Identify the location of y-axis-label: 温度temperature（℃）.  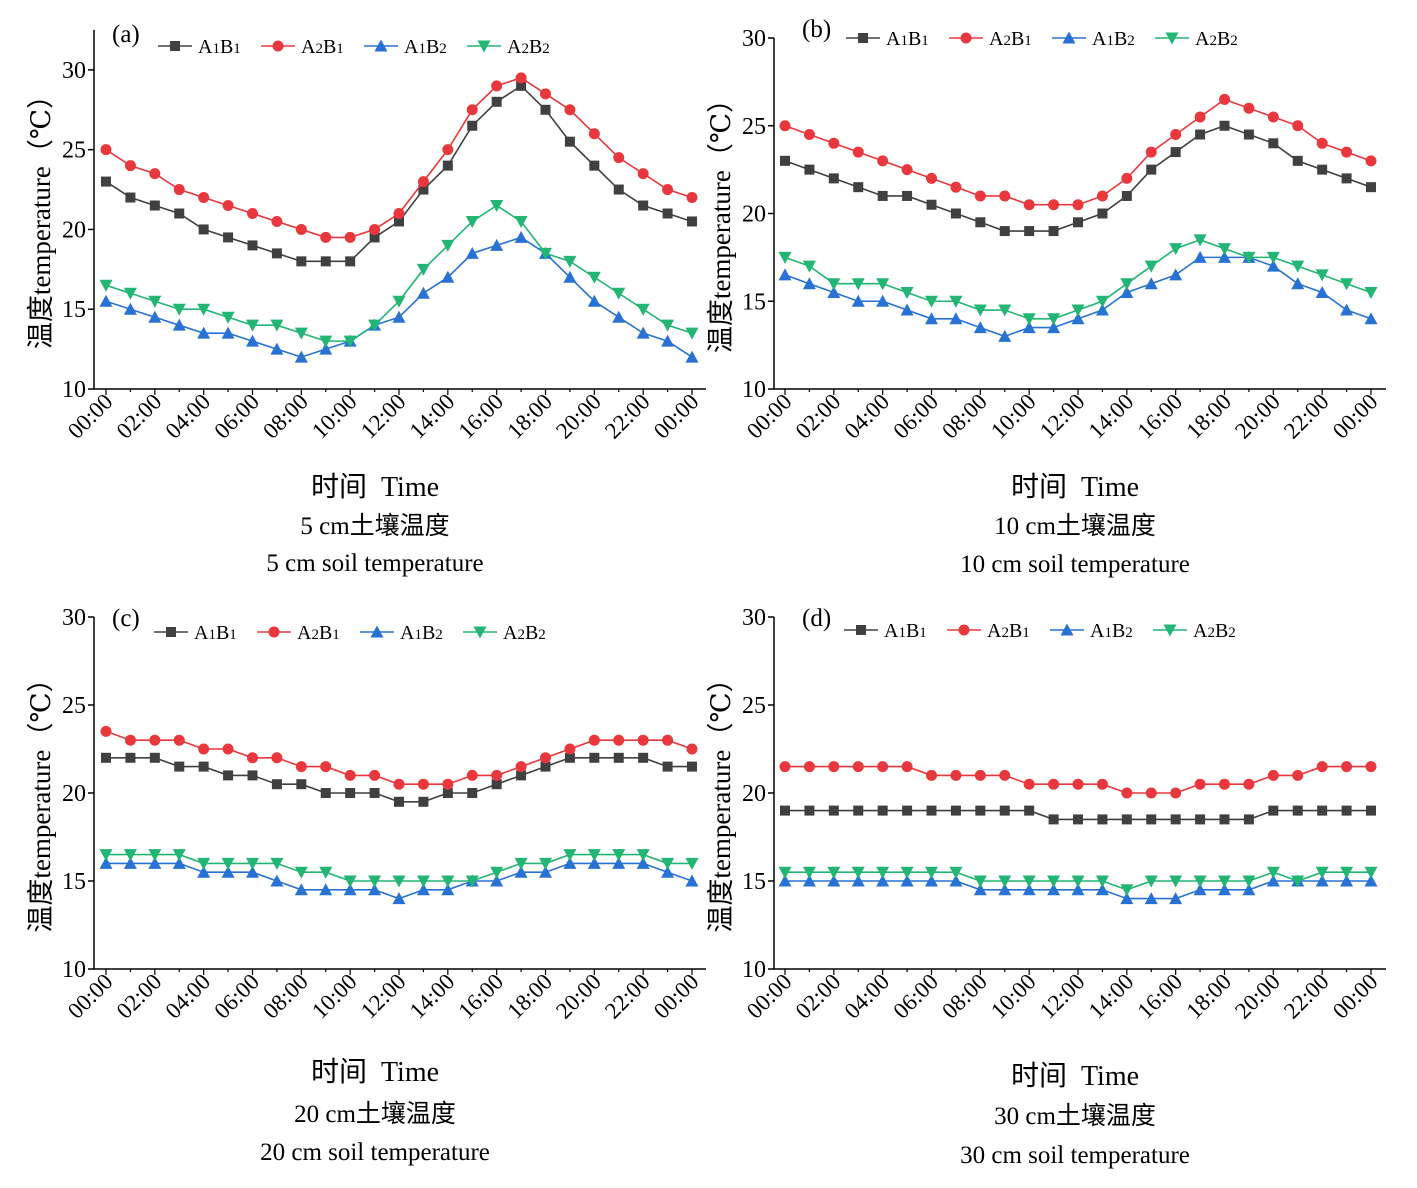
(721, 219).